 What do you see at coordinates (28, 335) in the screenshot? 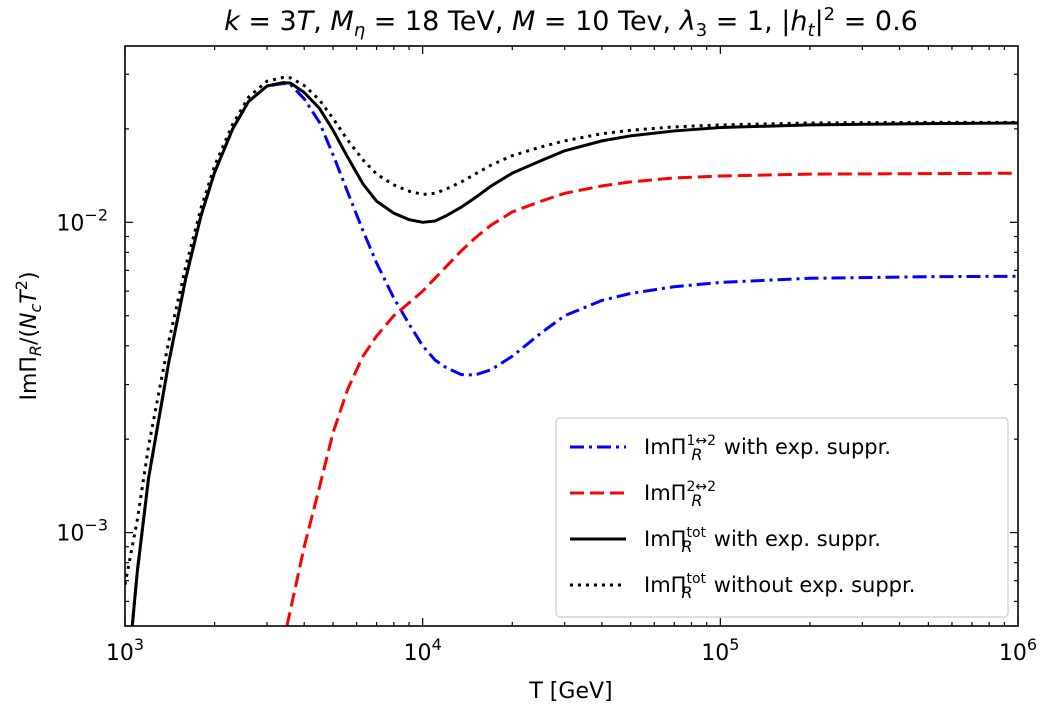
I see `y-axis-label: ImΠR/(NcT2)` at bounding box center [28, 335].